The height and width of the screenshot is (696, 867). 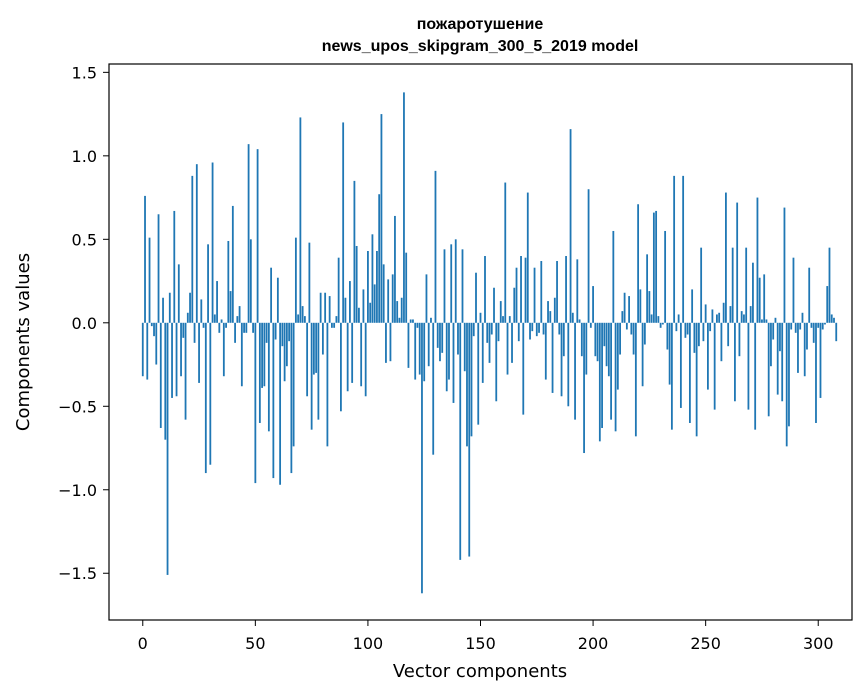 I want to click on y-tick-label: 0.5, so click(x=84, y=239).